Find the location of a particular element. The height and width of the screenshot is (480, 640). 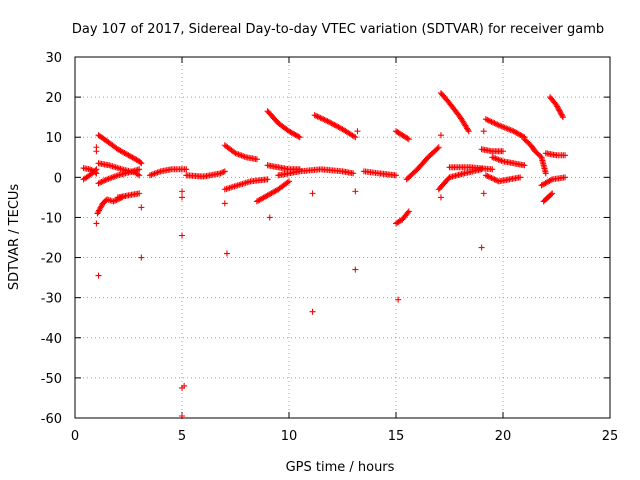

y-tick-label: -40 is located at coordinates (51, 339).